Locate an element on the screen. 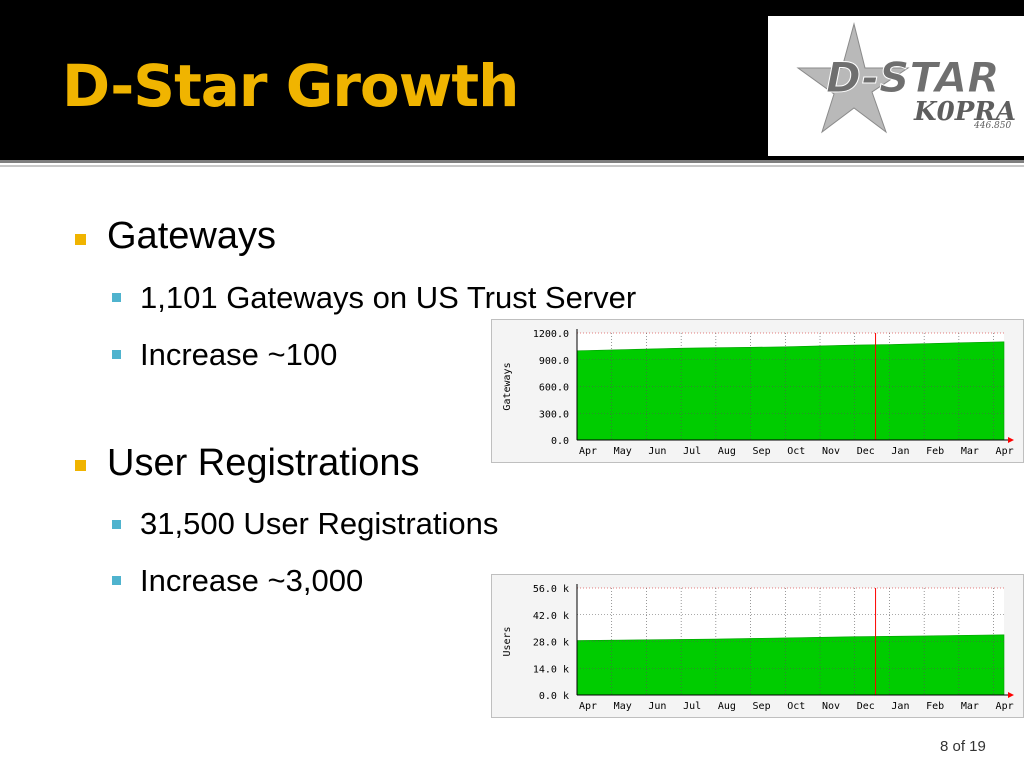 Image resolution: width=1024 pixels, height=768 pixels. slide-title: D-Star Growth is located at coordinates (290, 86).